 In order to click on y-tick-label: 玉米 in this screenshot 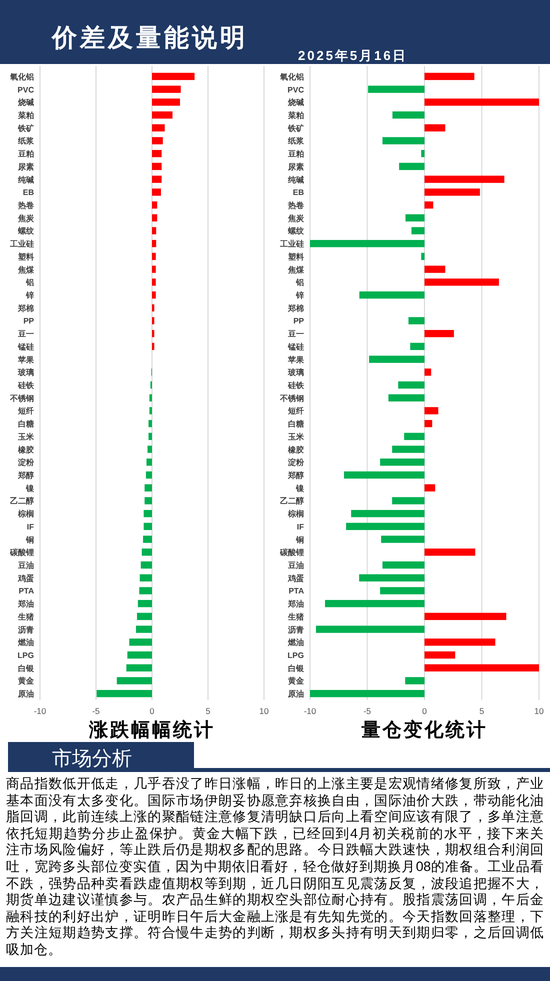, I will do `click(26, 437)`.